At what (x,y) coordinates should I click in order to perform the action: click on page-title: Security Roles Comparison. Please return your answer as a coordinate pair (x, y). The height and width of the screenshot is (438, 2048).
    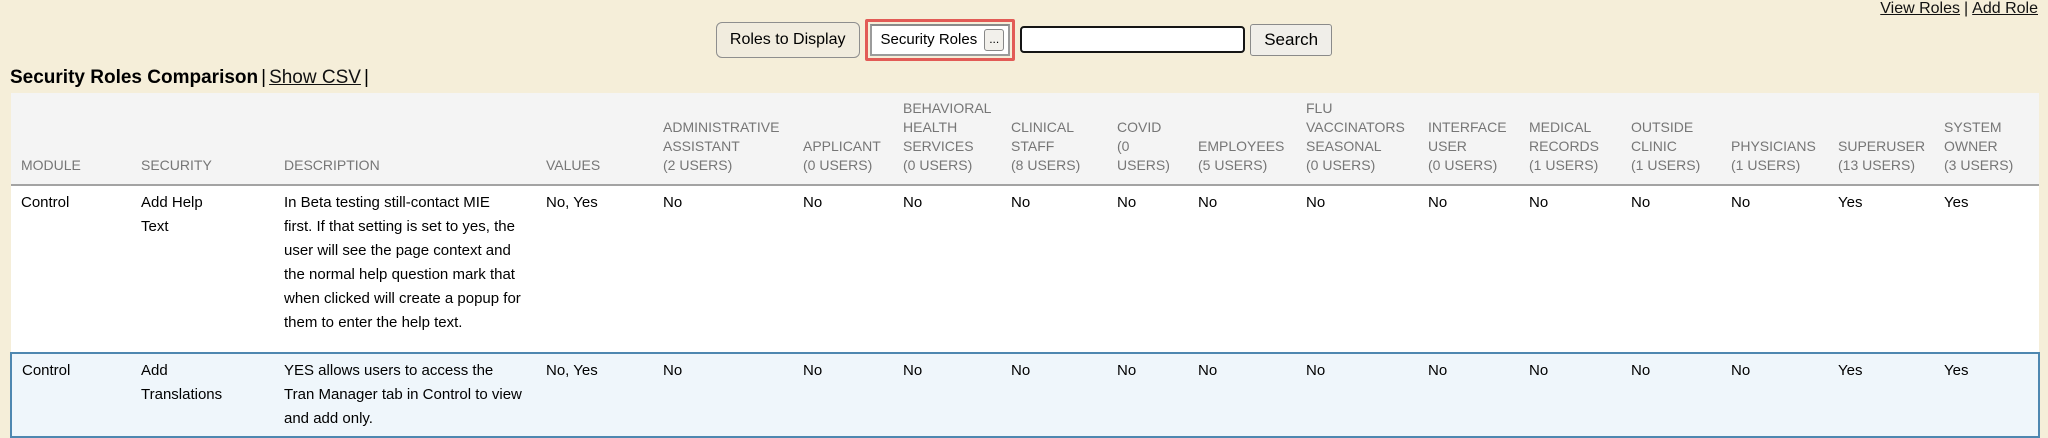
    Looking at the image, I should click on (134, 77).